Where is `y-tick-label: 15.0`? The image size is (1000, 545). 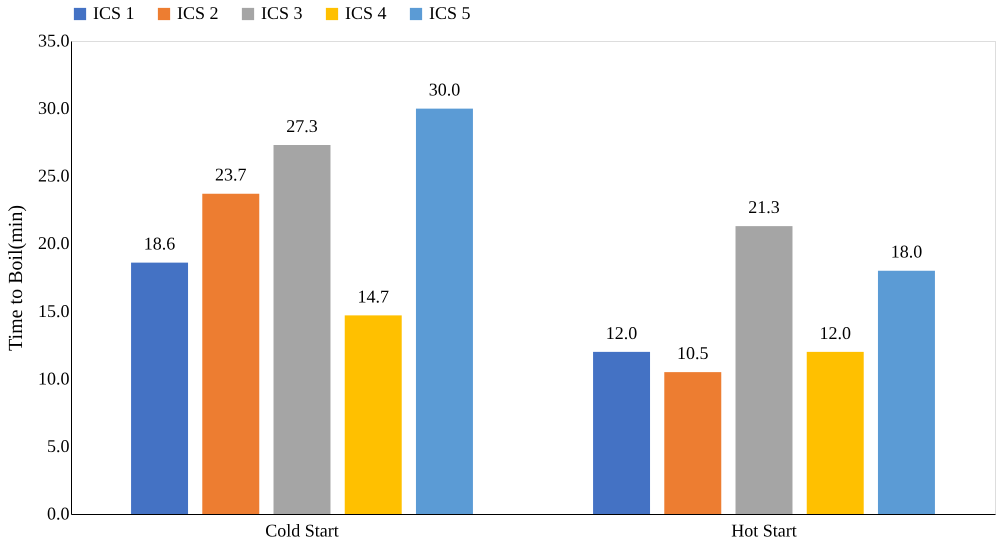
y-tick-label: 15.0 is located at coordinates (54, 310).